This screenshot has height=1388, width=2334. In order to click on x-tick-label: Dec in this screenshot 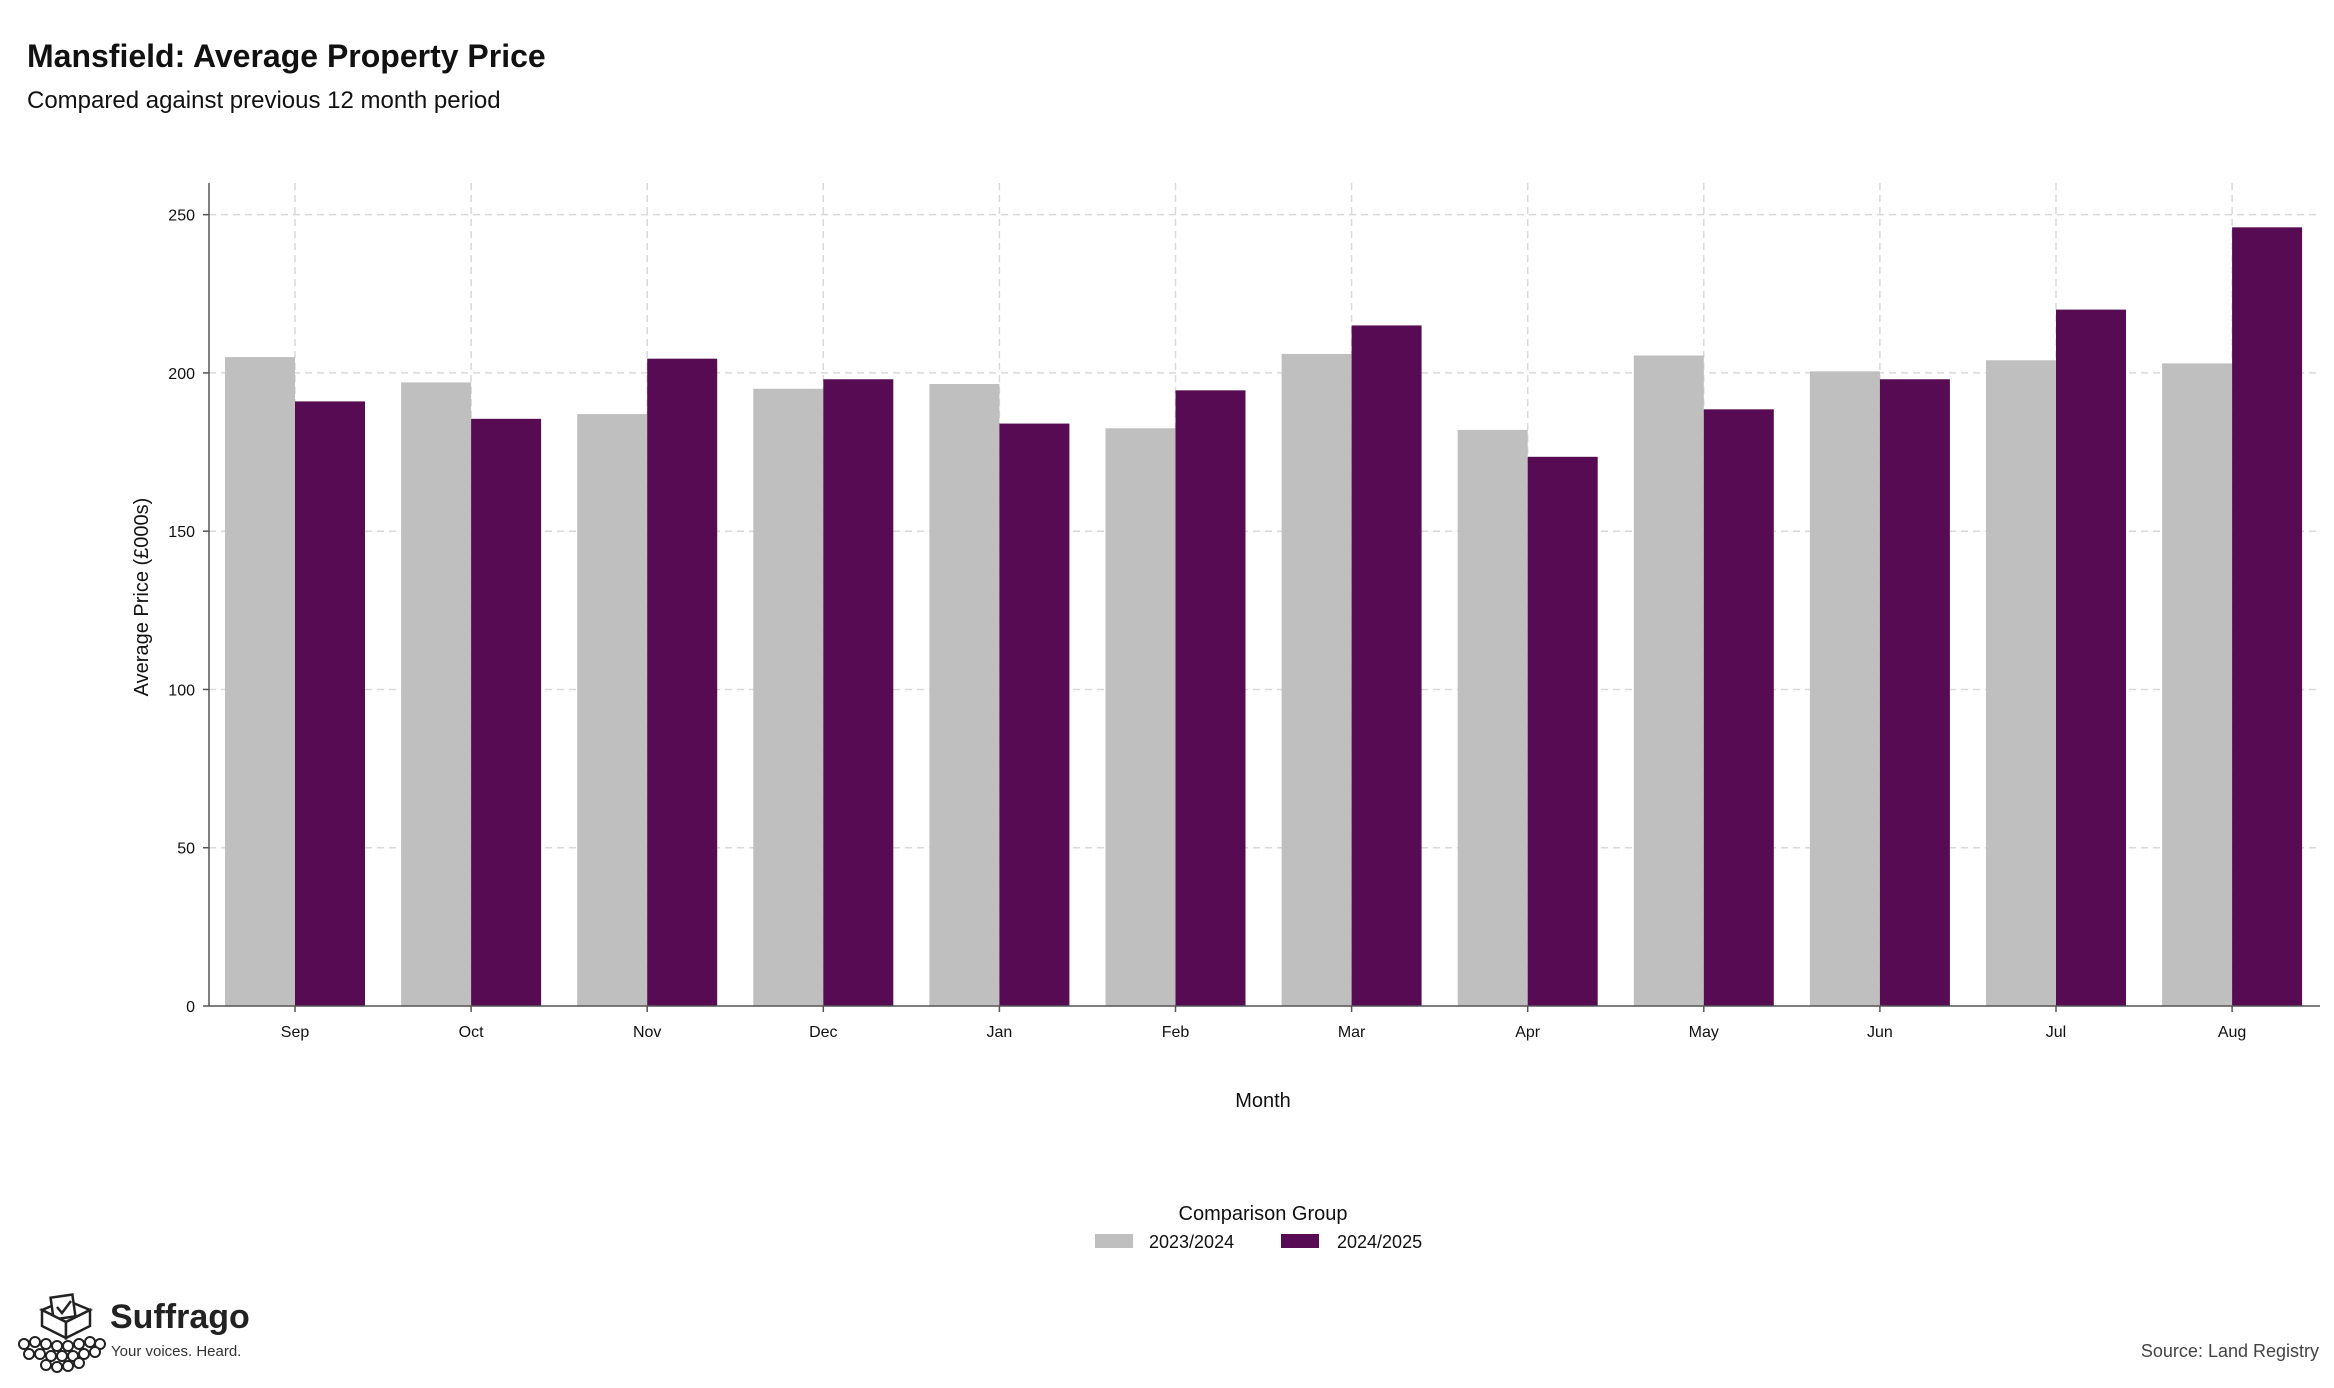, I will do `click(823, 1032)`.